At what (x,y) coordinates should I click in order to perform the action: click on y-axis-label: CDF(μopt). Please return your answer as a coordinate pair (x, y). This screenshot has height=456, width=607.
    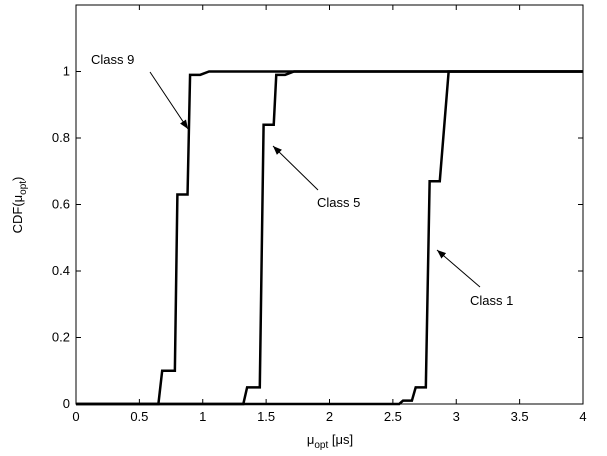
    Looking at the image, I should click on (19, 205).